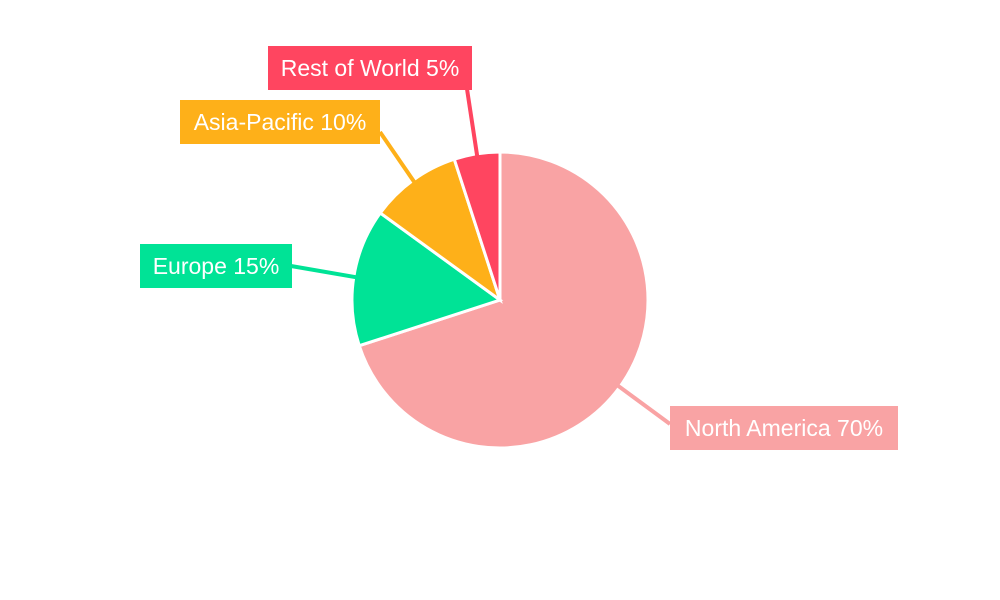  I want to click on data-label: Rest of World 5%, so click(370, 68).